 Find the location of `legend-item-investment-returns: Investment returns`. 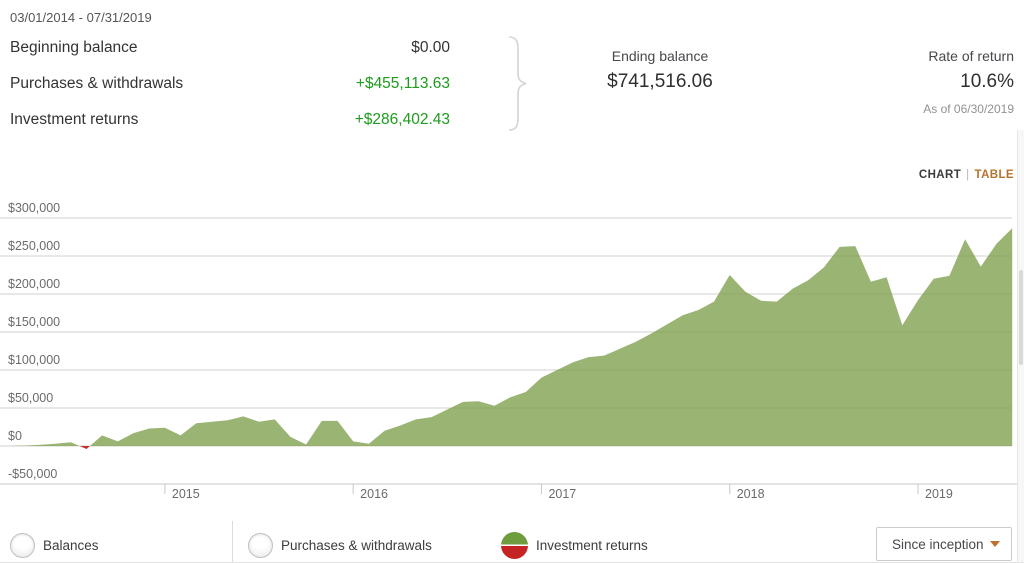

legend-item-investment-returns: Investment returns is located at coordinates (574, 545).